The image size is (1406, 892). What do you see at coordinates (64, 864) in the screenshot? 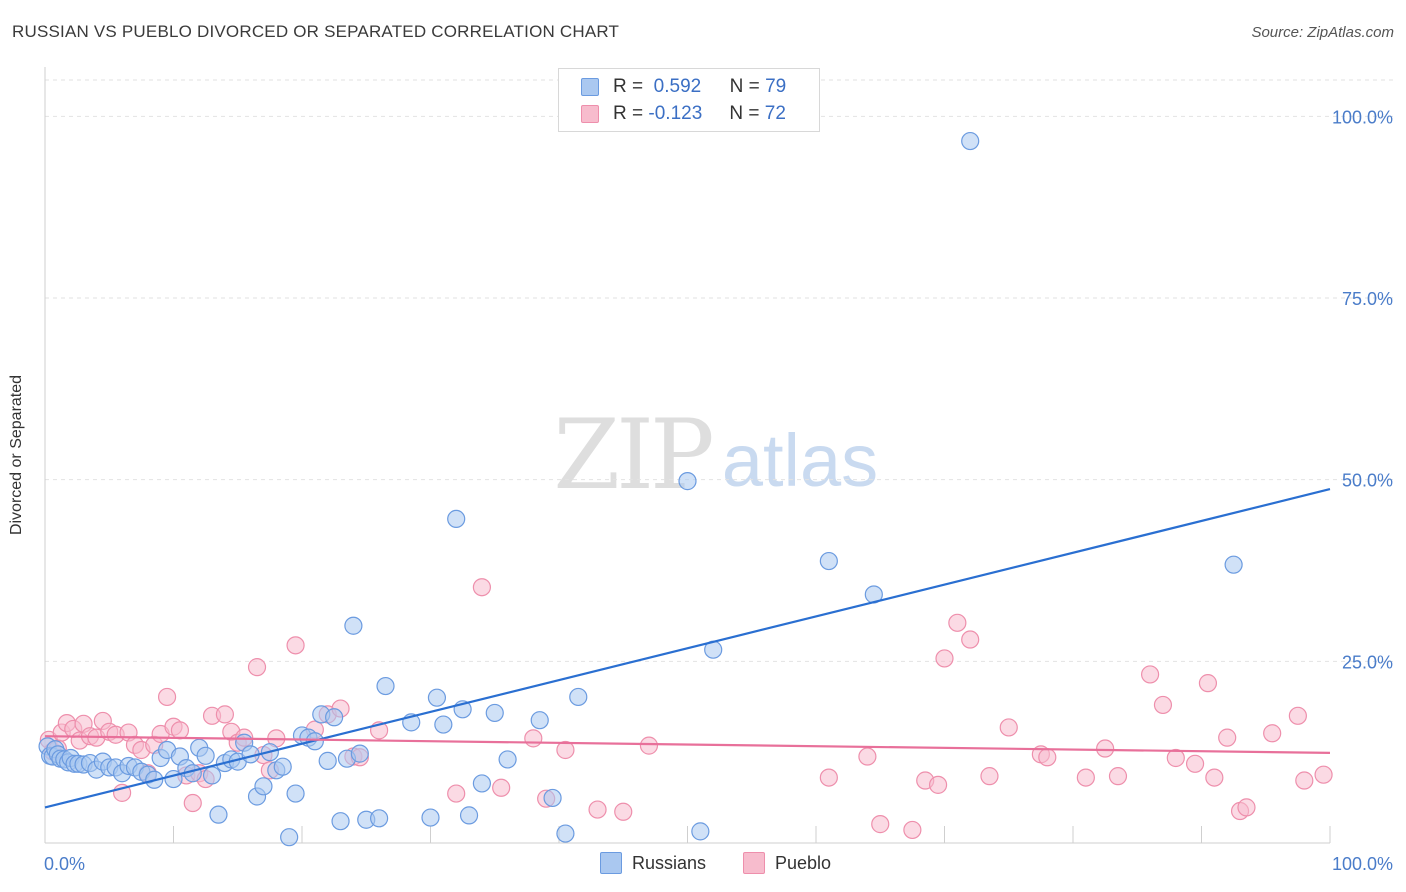
I see `x-tick-label: 0.0%` at bounding box center [64, 864].